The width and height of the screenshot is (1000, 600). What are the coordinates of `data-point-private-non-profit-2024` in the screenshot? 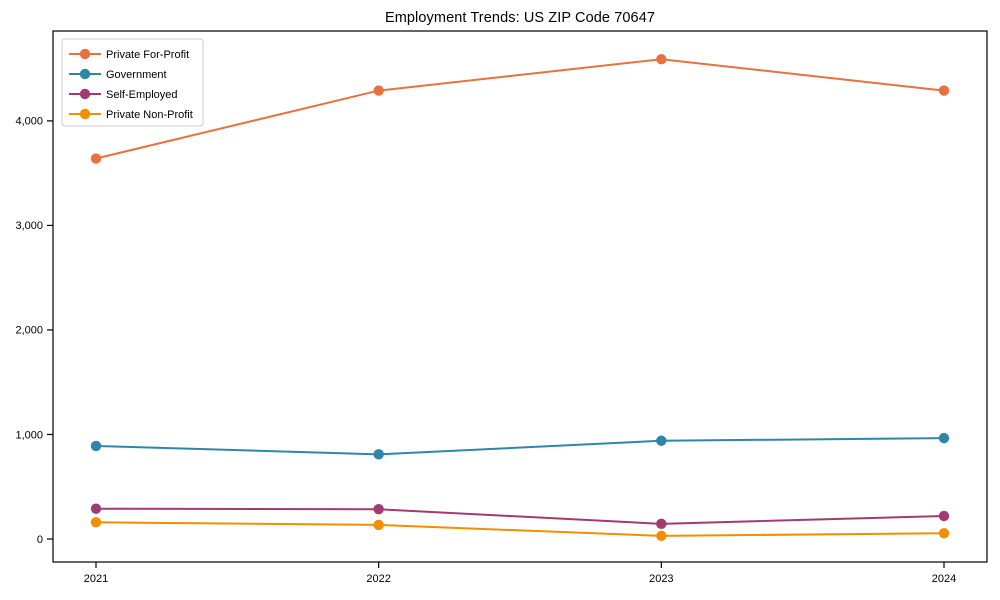 It's located at (944, 533).